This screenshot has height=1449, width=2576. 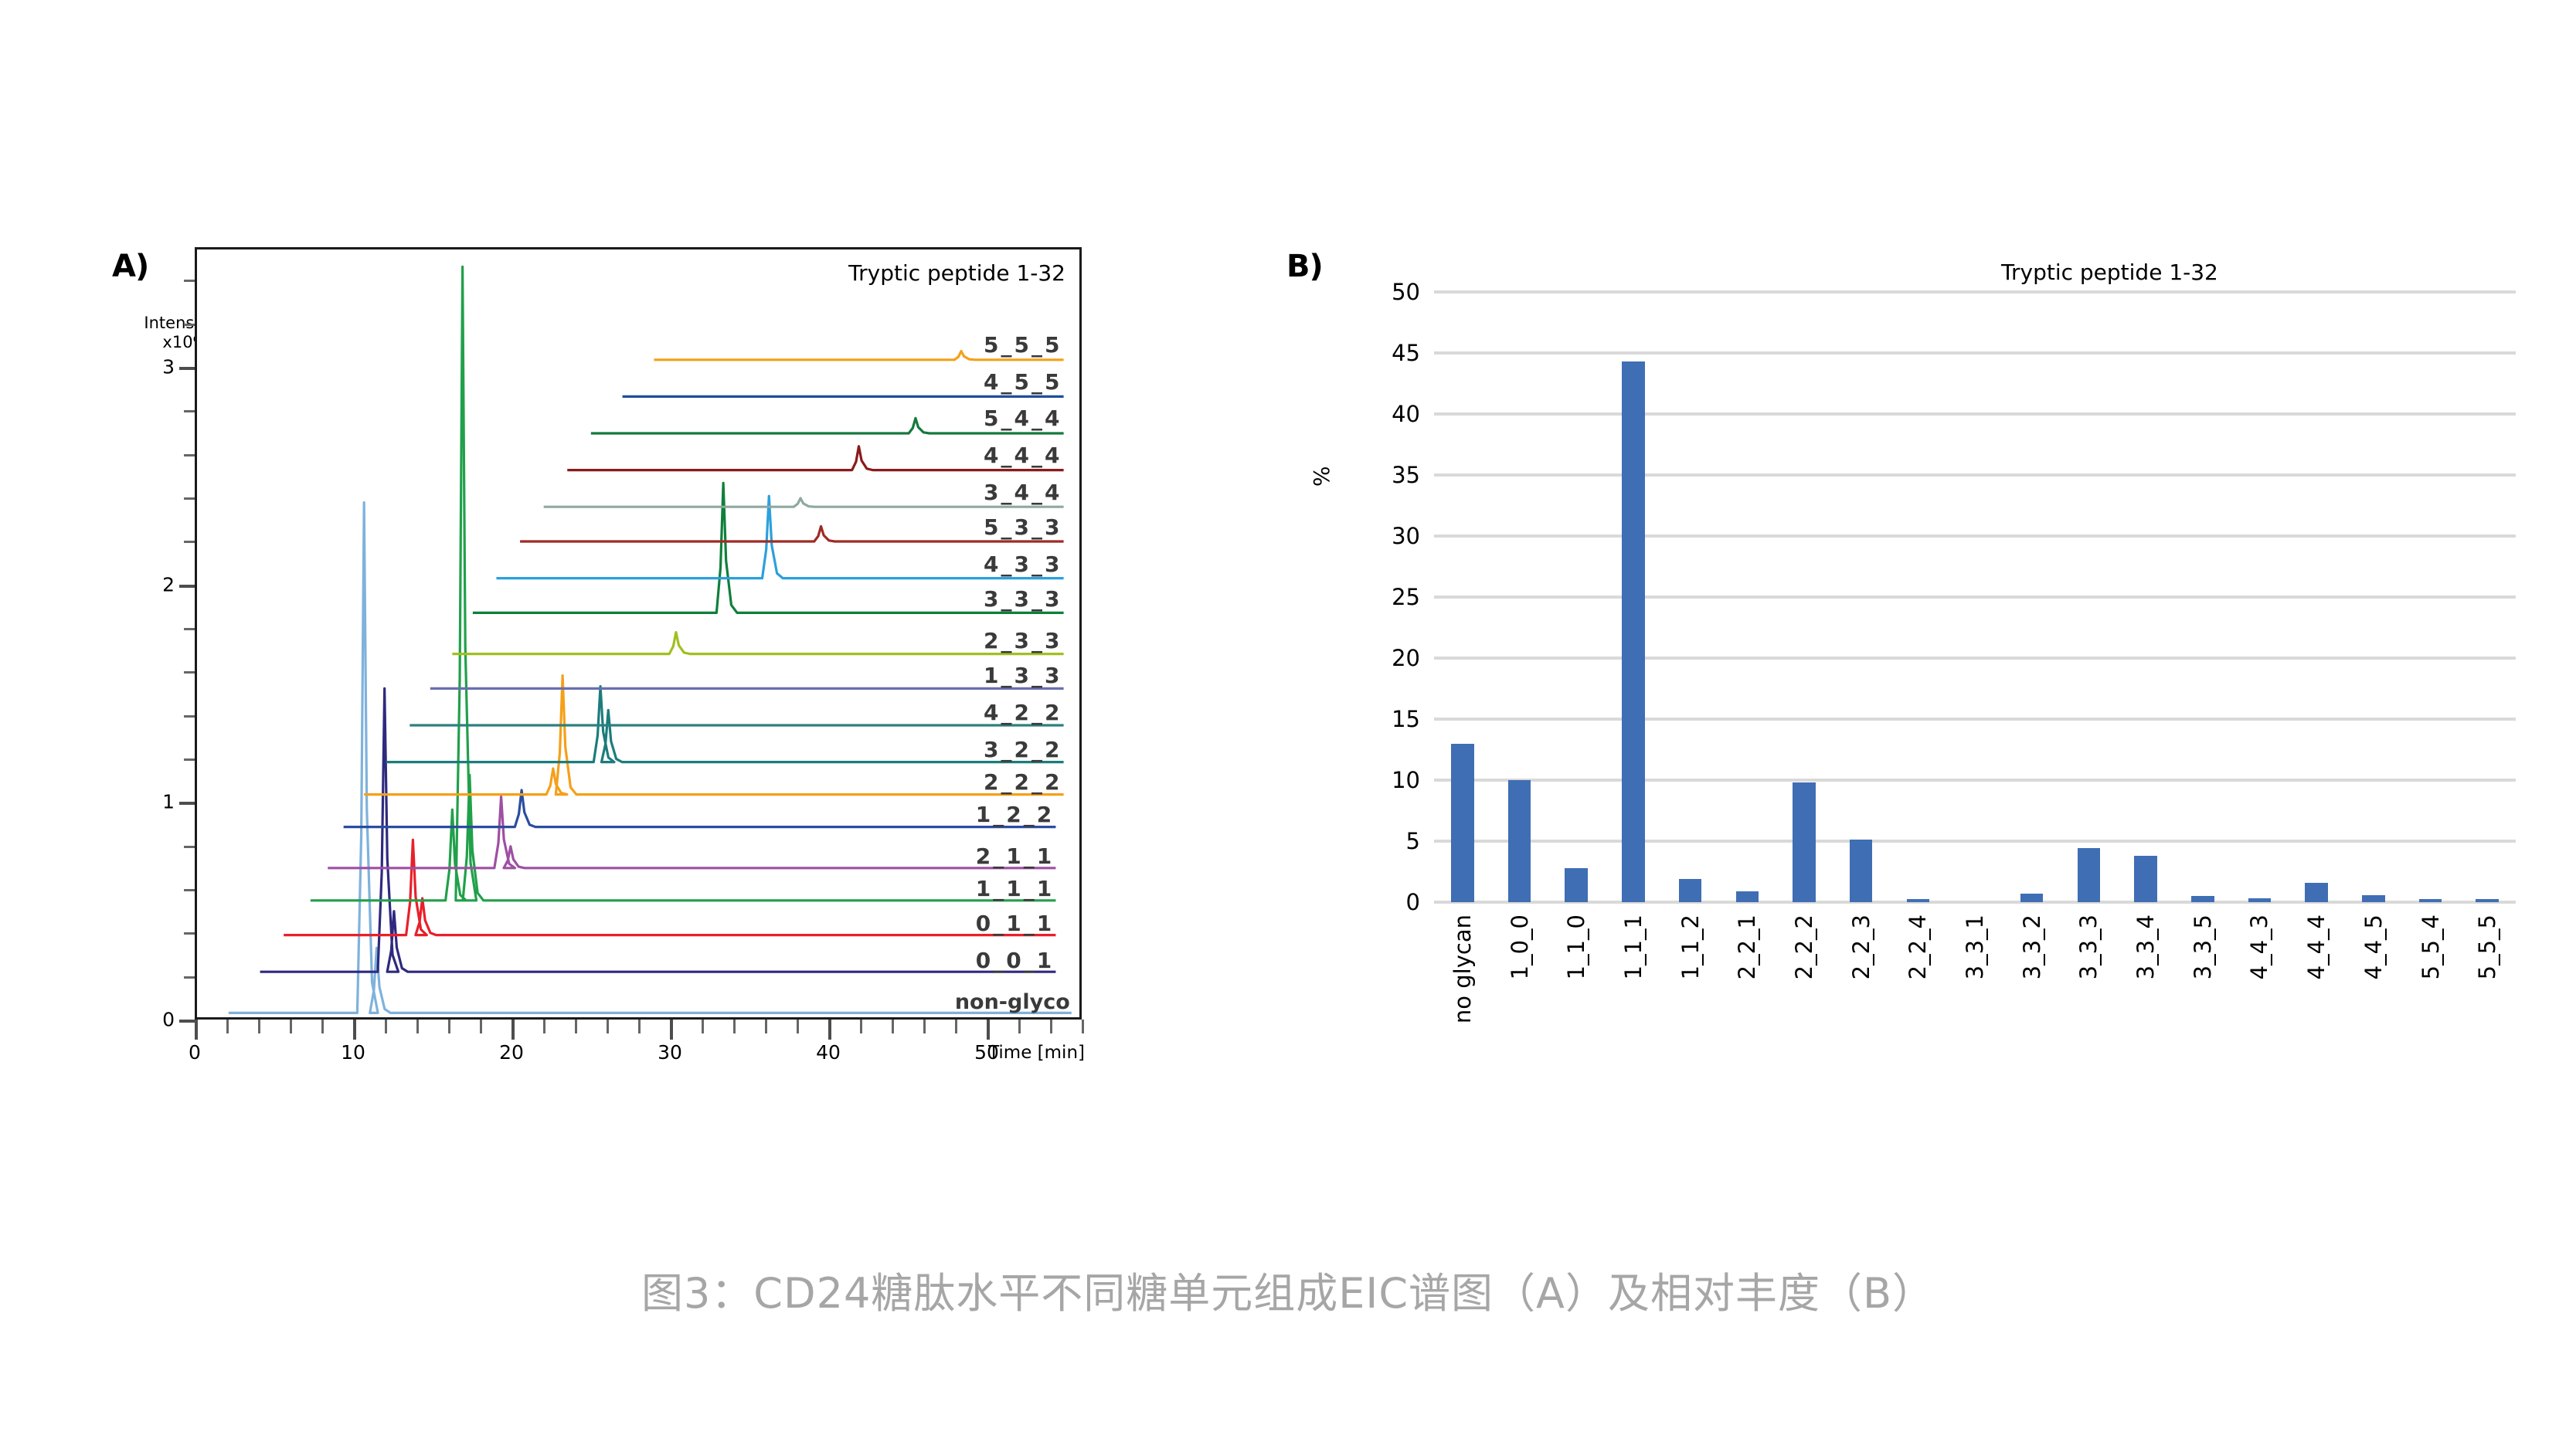 What do you see at coordinates (1690, 947) in the screenshot?
I see `category-label-1_1_2: 1_1_2` at bounding box center [1690, 947].